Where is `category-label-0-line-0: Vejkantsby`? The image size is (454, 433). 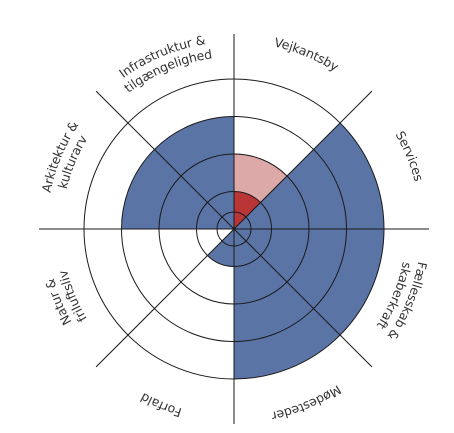
category-label-0-line-0: Vejkantsby is located at coordinates (307, 54).